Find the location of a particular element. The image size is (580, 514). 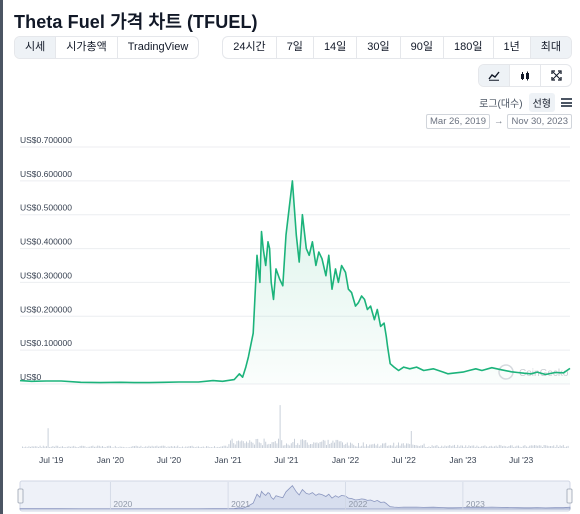

linear-scale-option: 선형 is located at coordinates (541, 102).